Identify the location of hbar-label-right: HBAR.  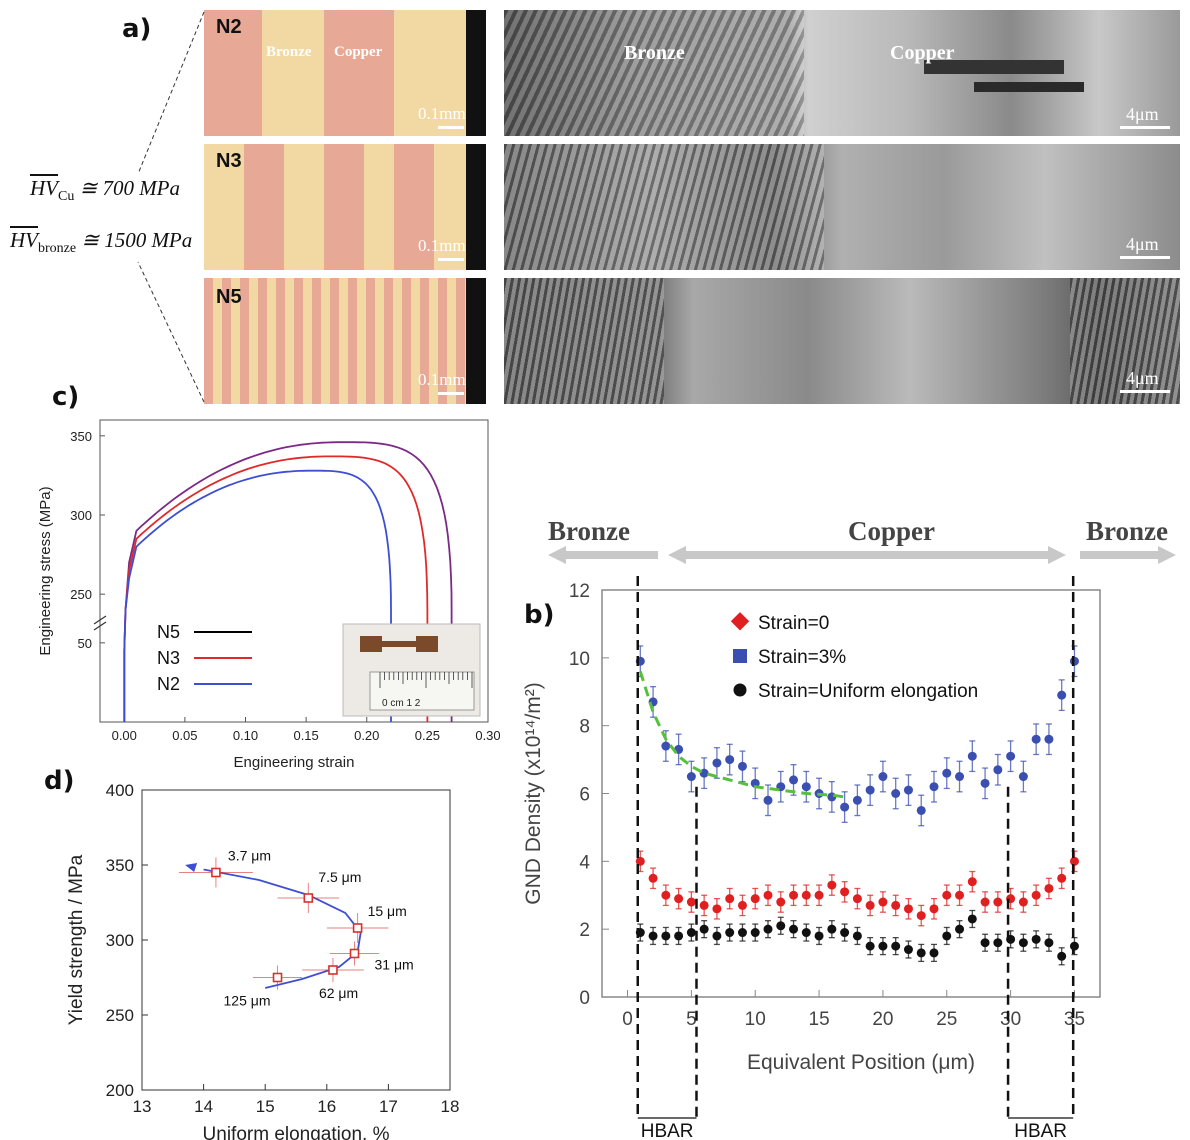
(1040, 1130).